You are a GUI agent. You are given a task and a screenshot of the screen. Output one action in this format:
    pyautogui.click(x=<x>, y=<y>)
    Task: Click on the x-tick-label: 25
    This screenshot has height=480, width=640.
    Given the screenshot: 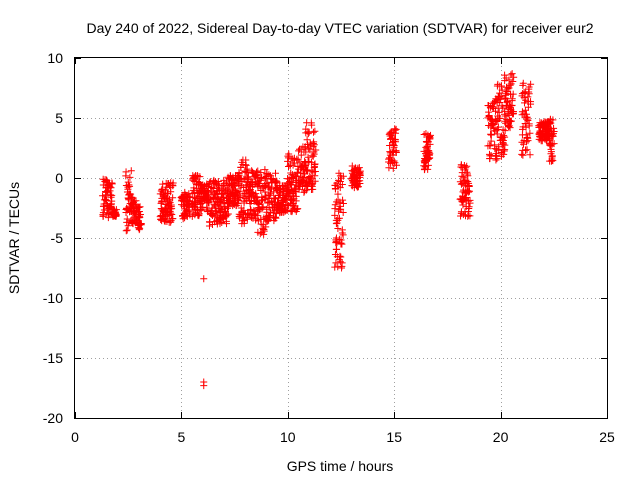 What is the action you would take?
    pyautogui.click(x=607, y=437)
    